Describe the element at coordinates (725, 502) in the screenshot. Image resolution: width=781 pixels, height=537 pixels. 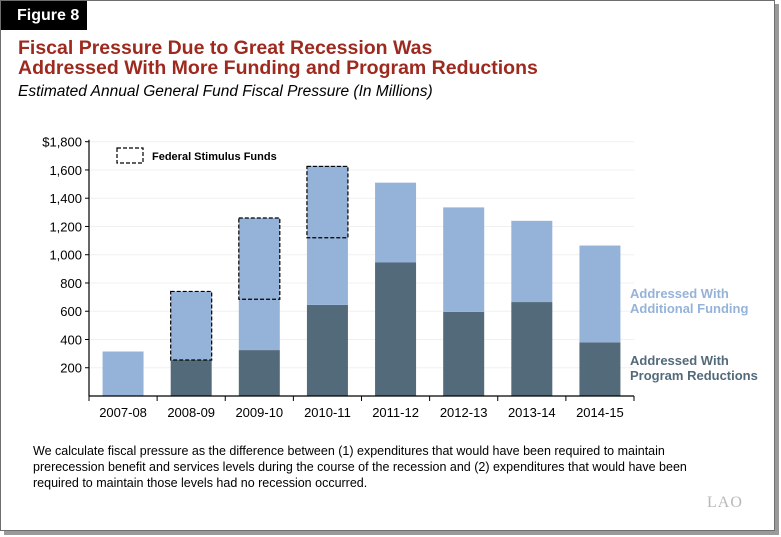
I see `lao-logo: LAO` at that location.